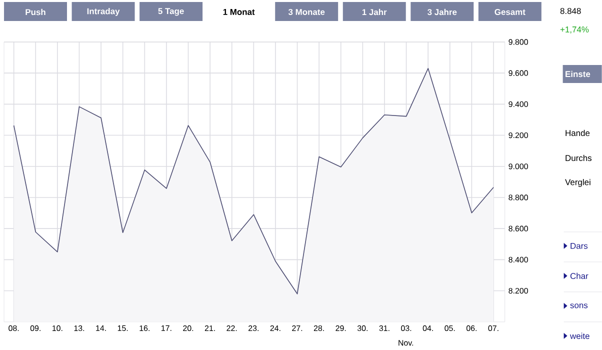 The height and width of the screenshot is (350, 602). I want to click on text: Verglei, so click(577, 183).